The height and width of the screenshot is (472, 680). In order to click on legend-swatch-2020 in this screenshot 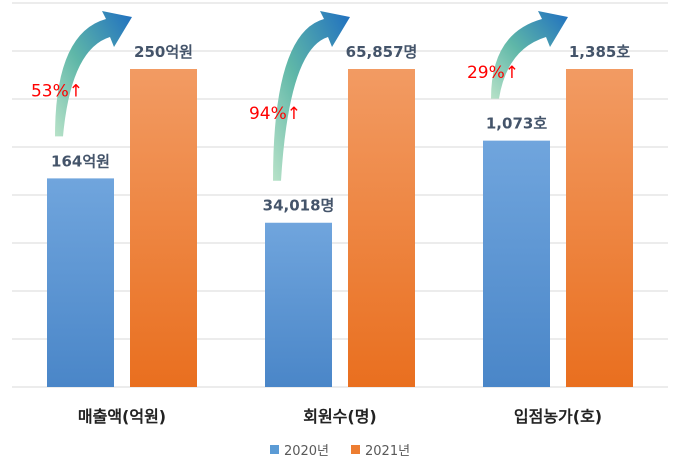, I will do `click(274, 449)`.